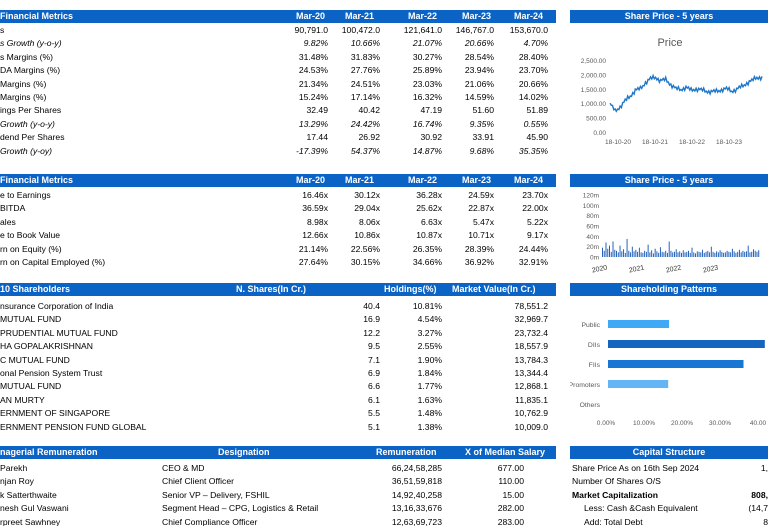 The height and width of the screenshot is (526, 768). What do you see at coordinates (422, 30) in the screenshot?
I see `metric-value: 121,641.0` at bounding box center [422, 30].